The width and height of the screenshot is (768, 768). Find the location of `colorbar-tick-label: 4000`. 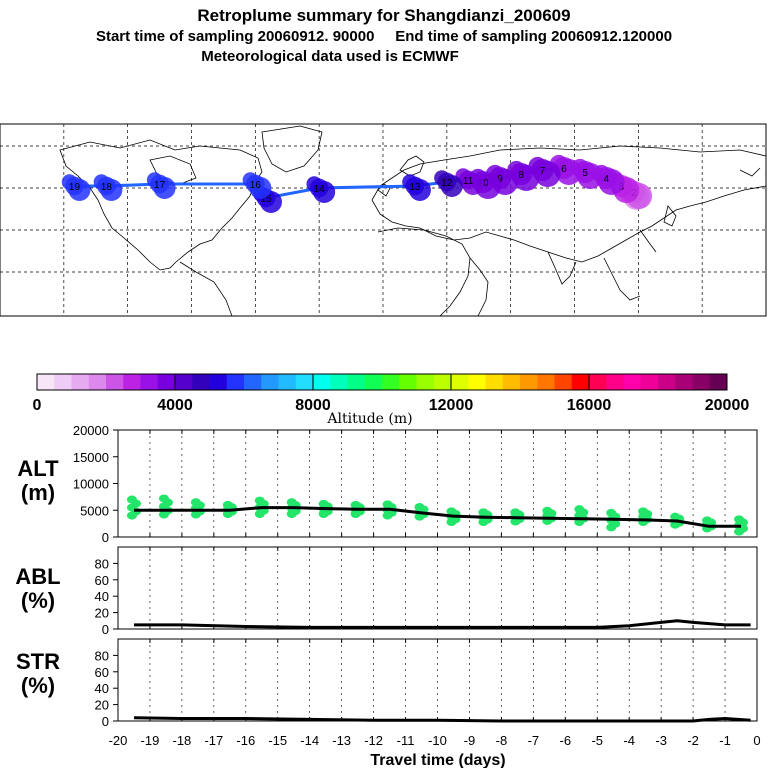

colorbar-tick-label: 4000 is located at coordinates (175, 405).